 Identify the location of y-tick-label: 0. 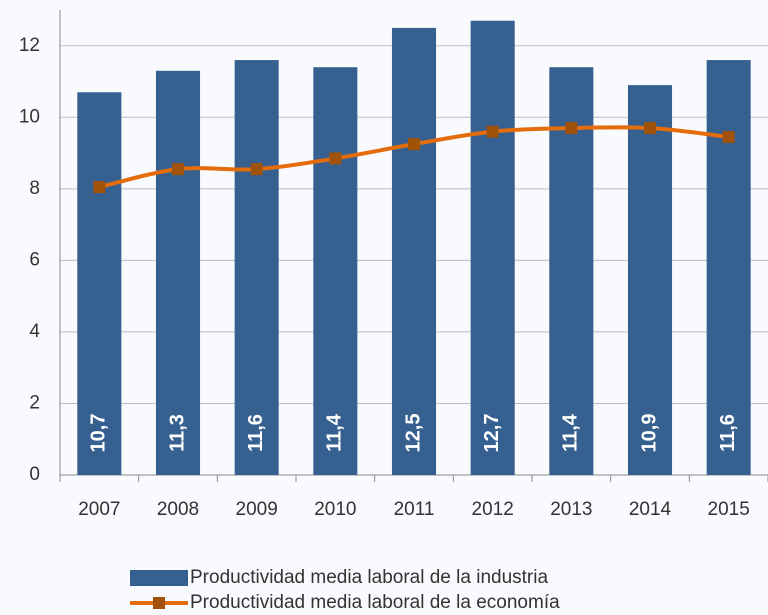
(34, 474).